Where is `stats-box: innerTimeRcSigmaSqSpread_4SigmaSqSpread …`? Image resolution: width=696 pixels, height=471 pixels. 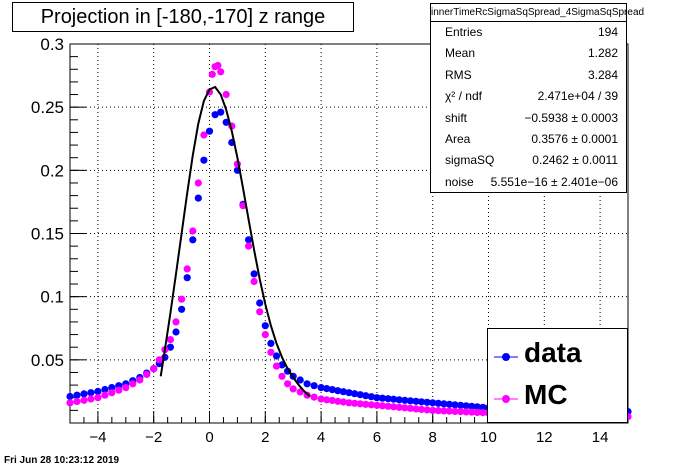 stats-box: innerTimeRcSigmaSqSpread_4SigmaSqSpread … is located at coordinates (537, 98).